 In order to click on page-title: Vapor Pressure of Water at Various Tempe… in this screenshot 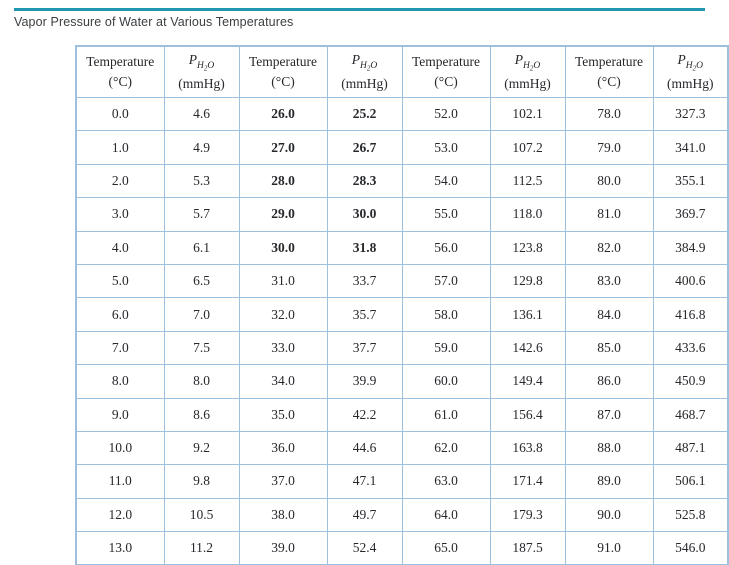, I will do `click(154, 22)`.